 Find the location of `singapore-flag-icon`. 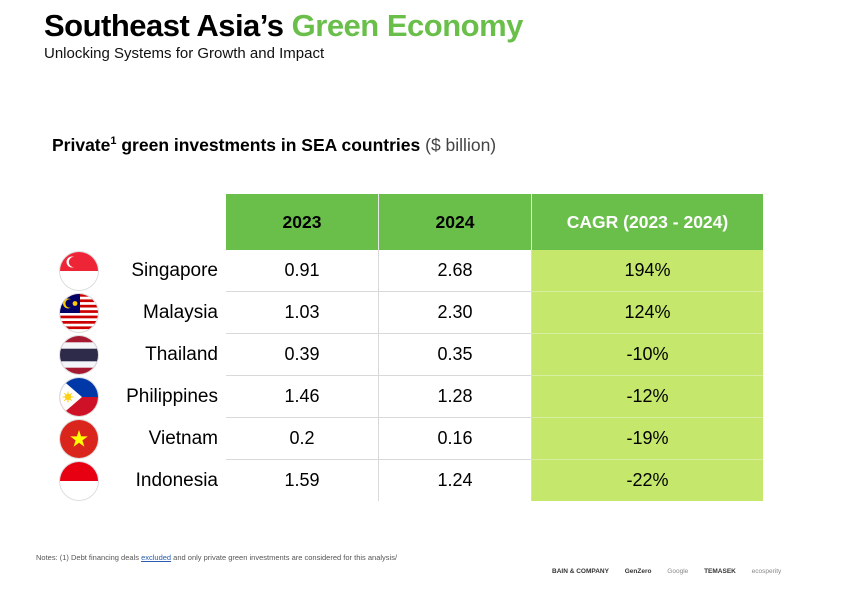

singapore-flag-icon is located at coordinates (79, 271).